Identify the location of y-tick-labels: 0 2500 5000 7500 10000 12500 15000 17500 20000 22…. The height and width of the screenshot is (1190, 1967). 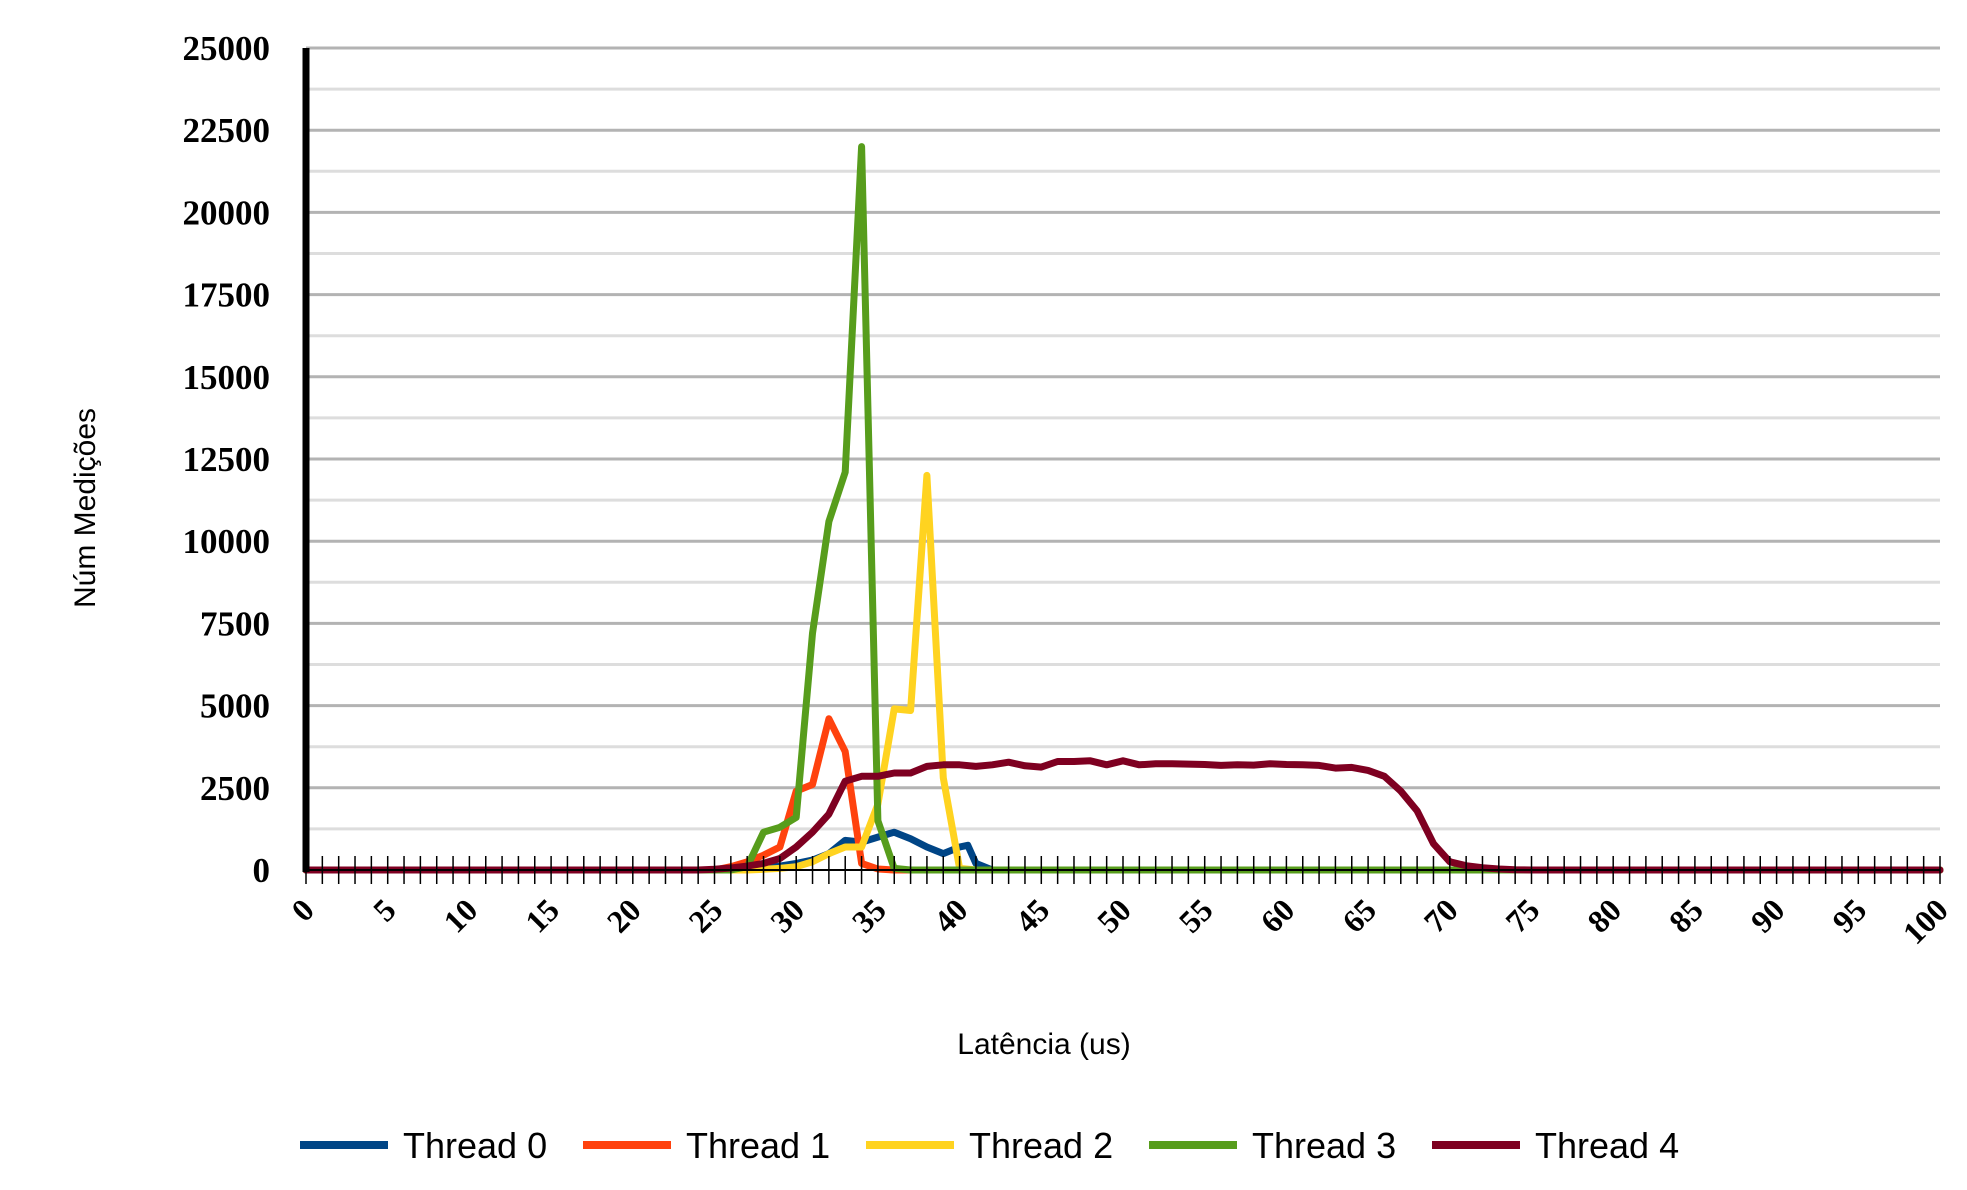
(227, 459).